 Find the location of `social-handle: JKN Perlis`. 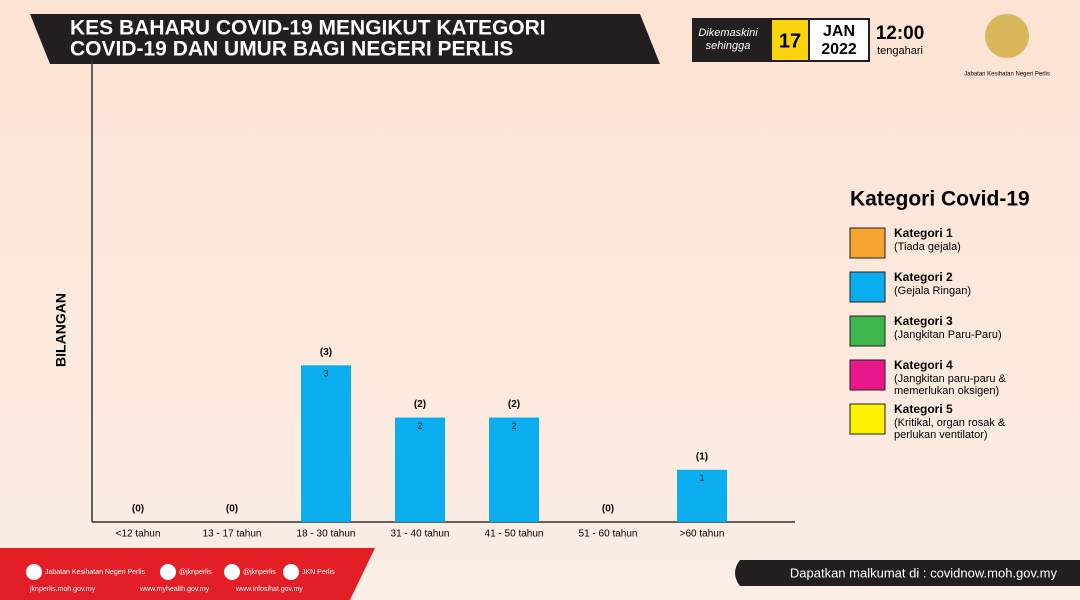

social-handle: JKN Perlis is located at coordinates (318, 572).